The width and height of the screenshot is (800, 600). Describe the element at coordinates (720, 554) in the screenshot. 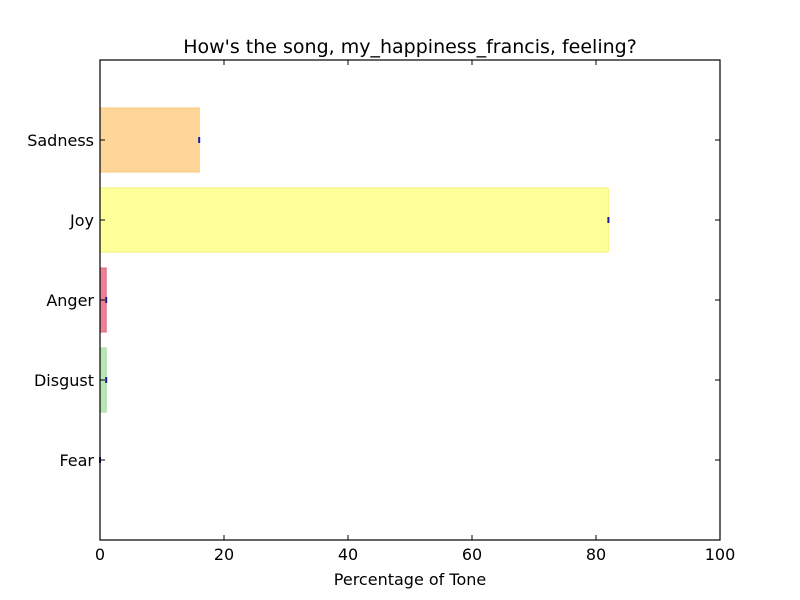

I see `x-tick-label-100: 100` at that location.